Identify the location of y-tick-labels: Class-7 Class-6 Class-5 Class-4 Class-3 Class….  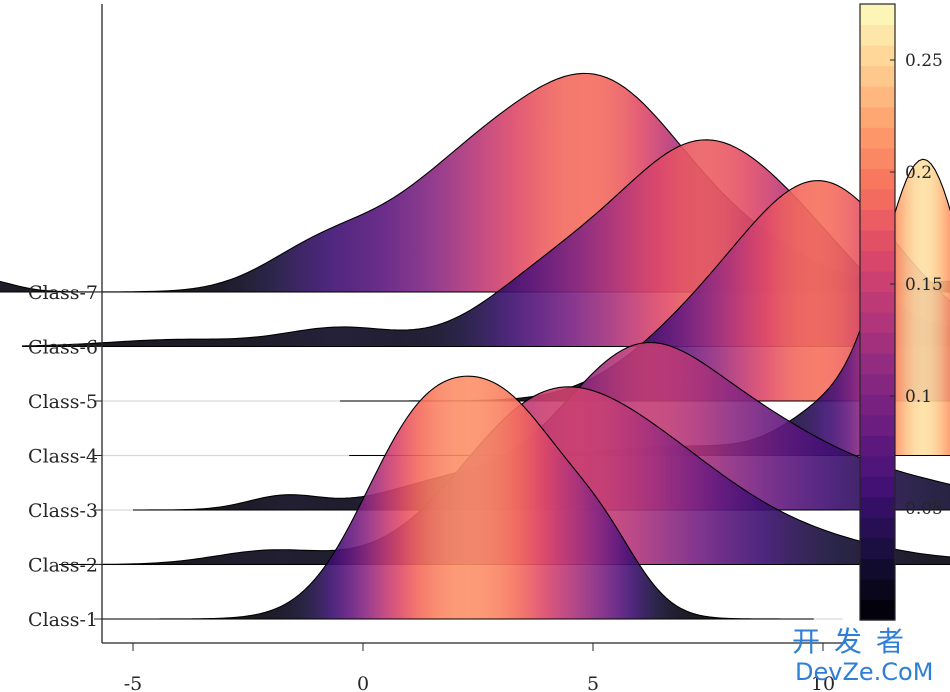
(65, 456).